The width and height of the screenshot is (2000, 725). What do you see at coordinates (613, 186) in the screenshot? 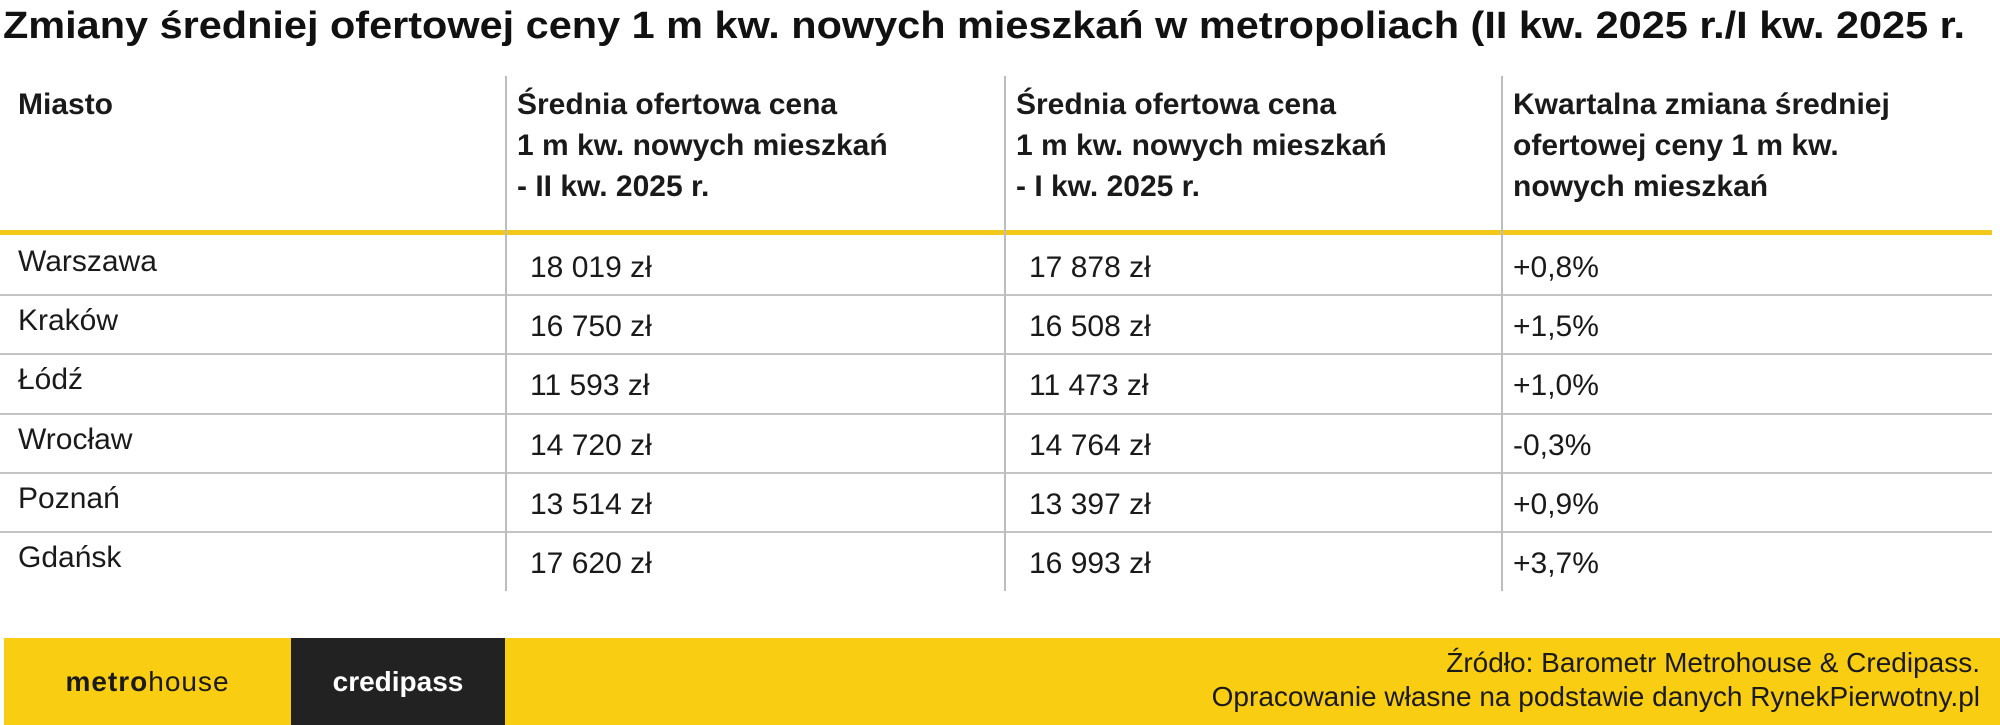
I see `header-text: - II kw. 2025 r.` at bounding box center [613, 186].